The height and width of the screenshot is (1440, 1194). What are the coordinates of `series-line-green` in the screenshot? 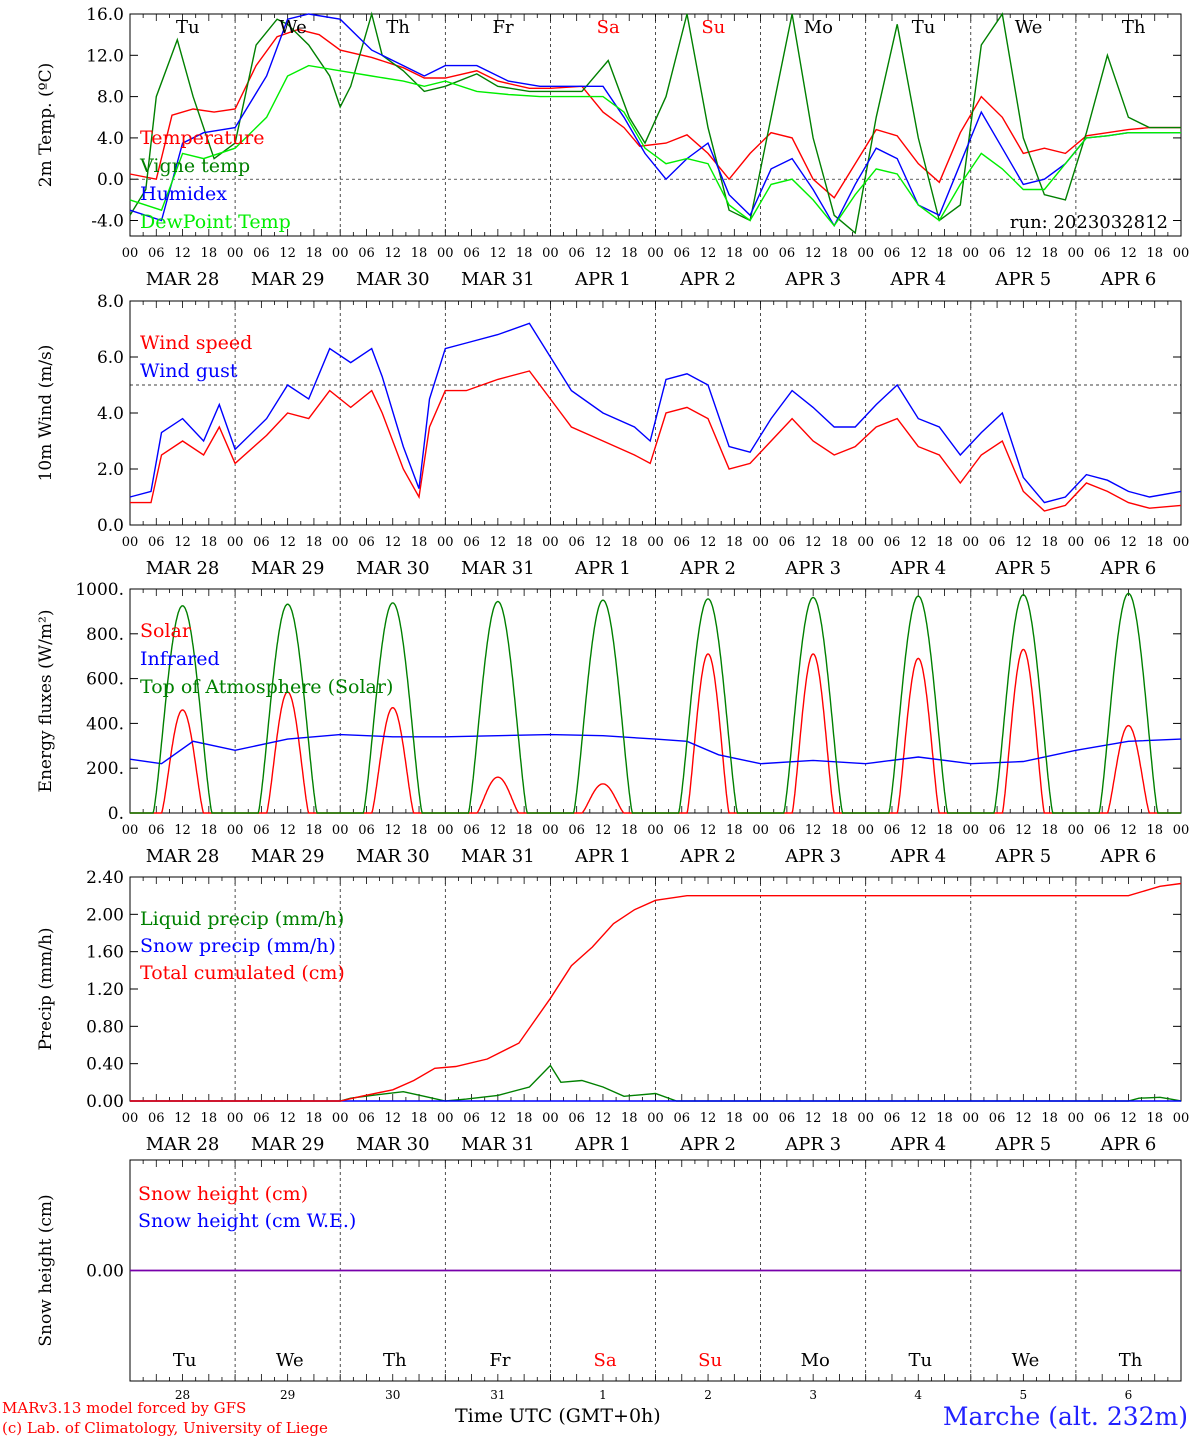 It's located at (656, 1083).